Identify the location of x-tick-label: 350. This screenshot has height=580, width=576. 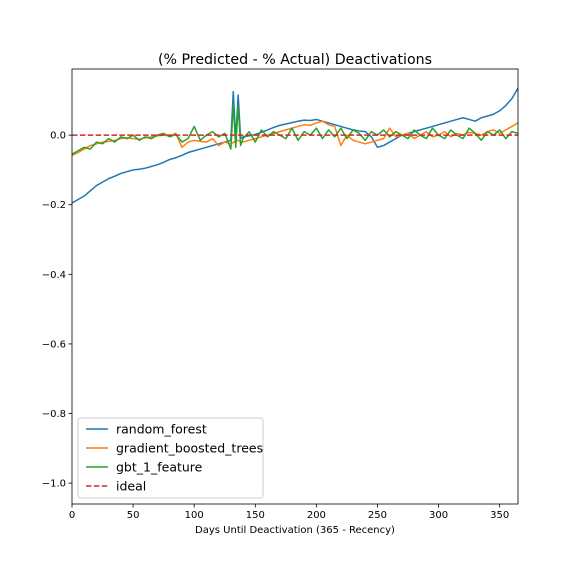
(499, 515).